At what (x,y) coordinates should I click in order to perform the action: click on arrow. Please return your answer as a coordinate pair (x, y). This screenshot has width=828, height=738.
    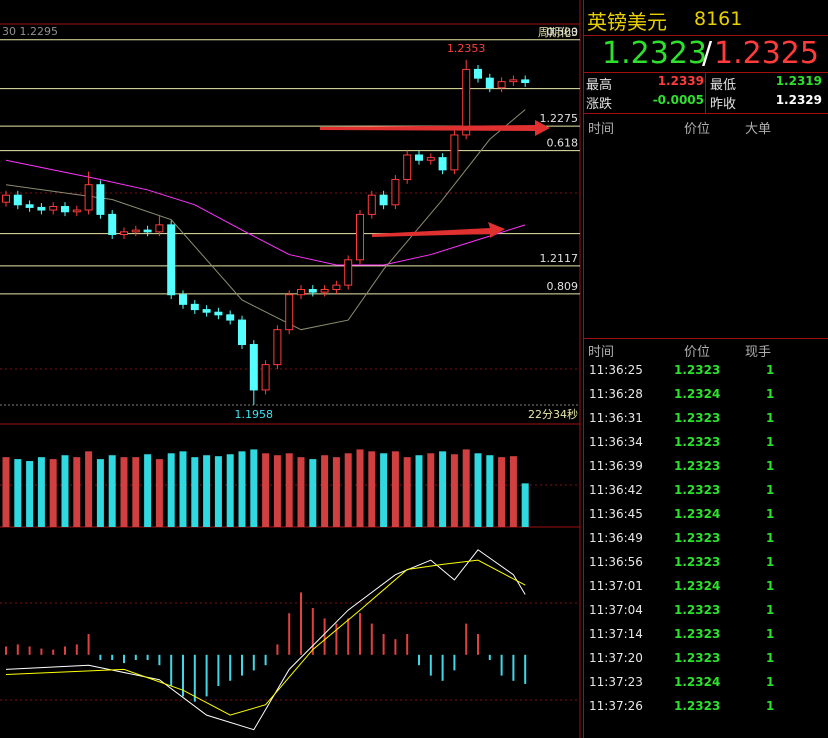
    Looking at the image, I should click on (435, 128).